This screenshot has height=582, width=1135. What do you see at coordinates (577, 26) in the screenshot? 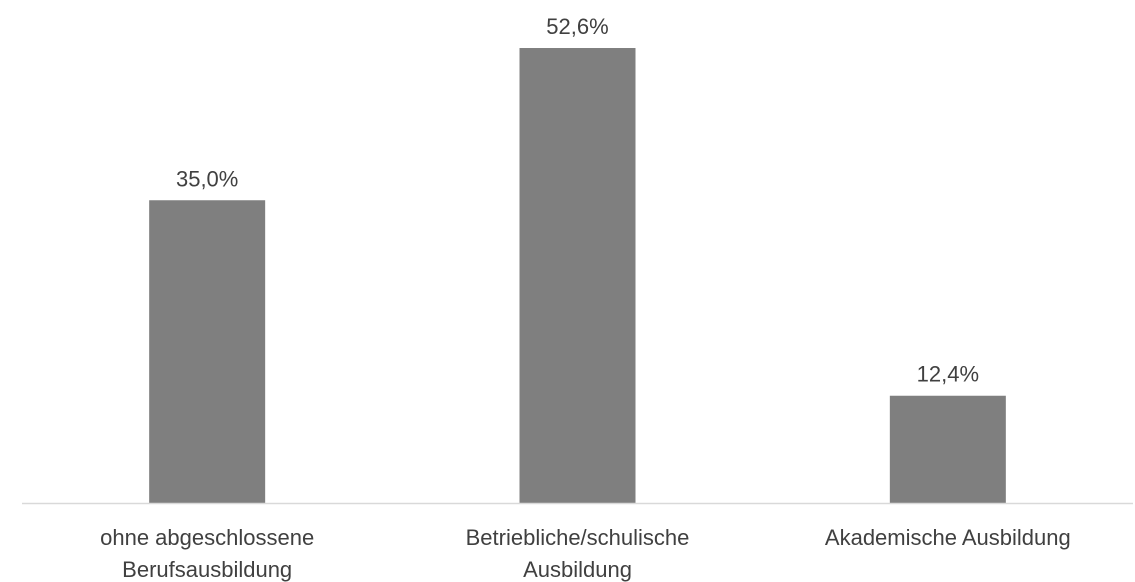
I see `data-label-1: 52,6%` at bounding box center [577, 26].